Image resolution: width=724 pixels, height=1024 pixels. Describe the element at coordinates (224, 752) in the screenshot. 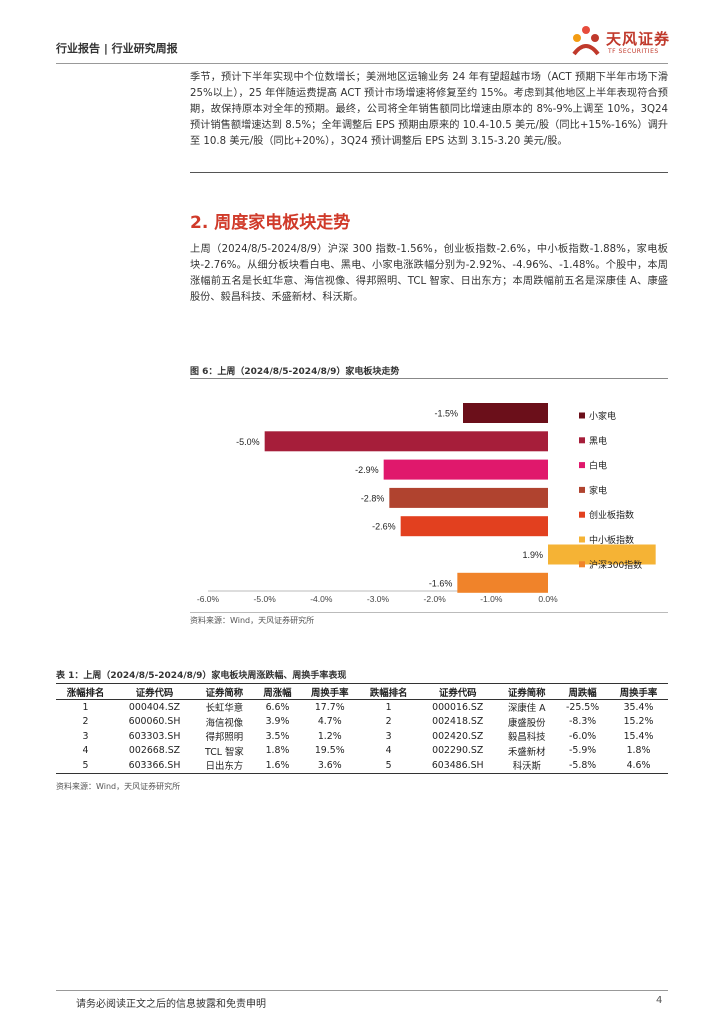

I see `table-cell: TCL 智家` at that location.